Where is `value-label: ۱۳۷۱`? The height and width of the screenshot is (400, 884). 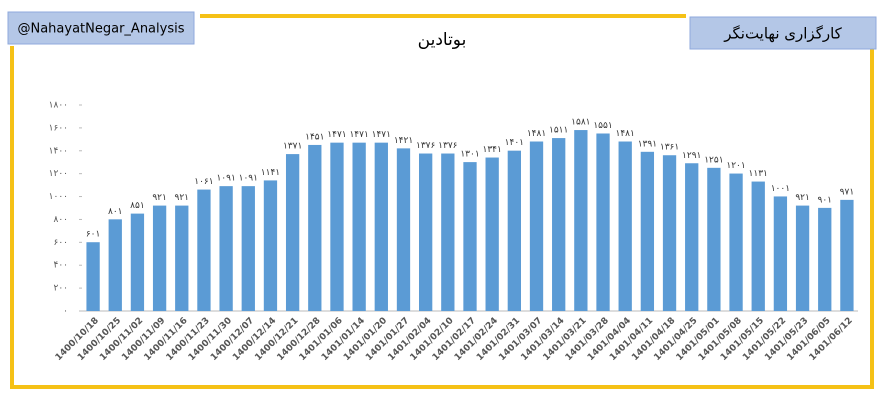 value-label: ۱۳۷۱ is located at coordinates (292, 147).